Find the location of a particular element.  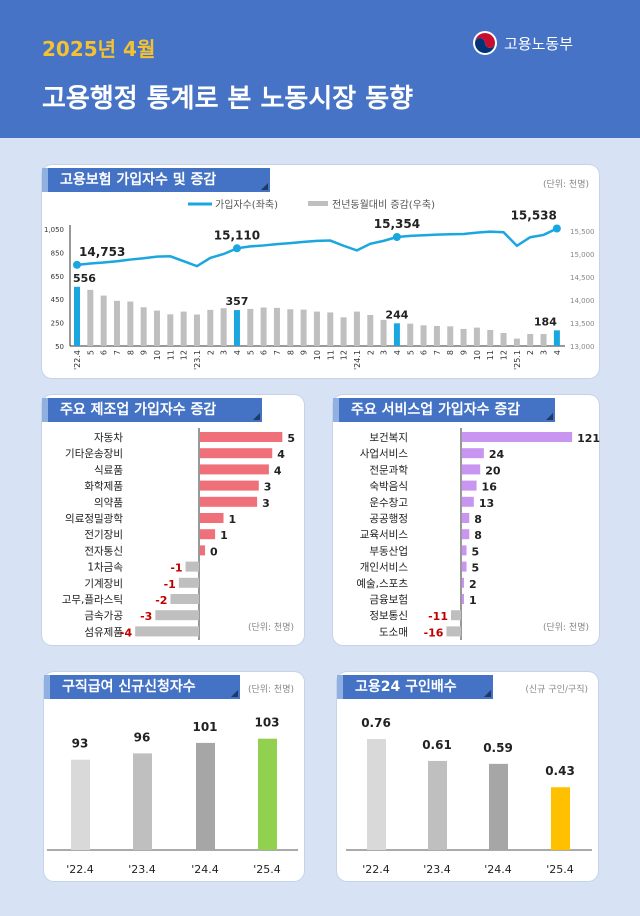

value-label: 8 is located at coordinates (478, 519).